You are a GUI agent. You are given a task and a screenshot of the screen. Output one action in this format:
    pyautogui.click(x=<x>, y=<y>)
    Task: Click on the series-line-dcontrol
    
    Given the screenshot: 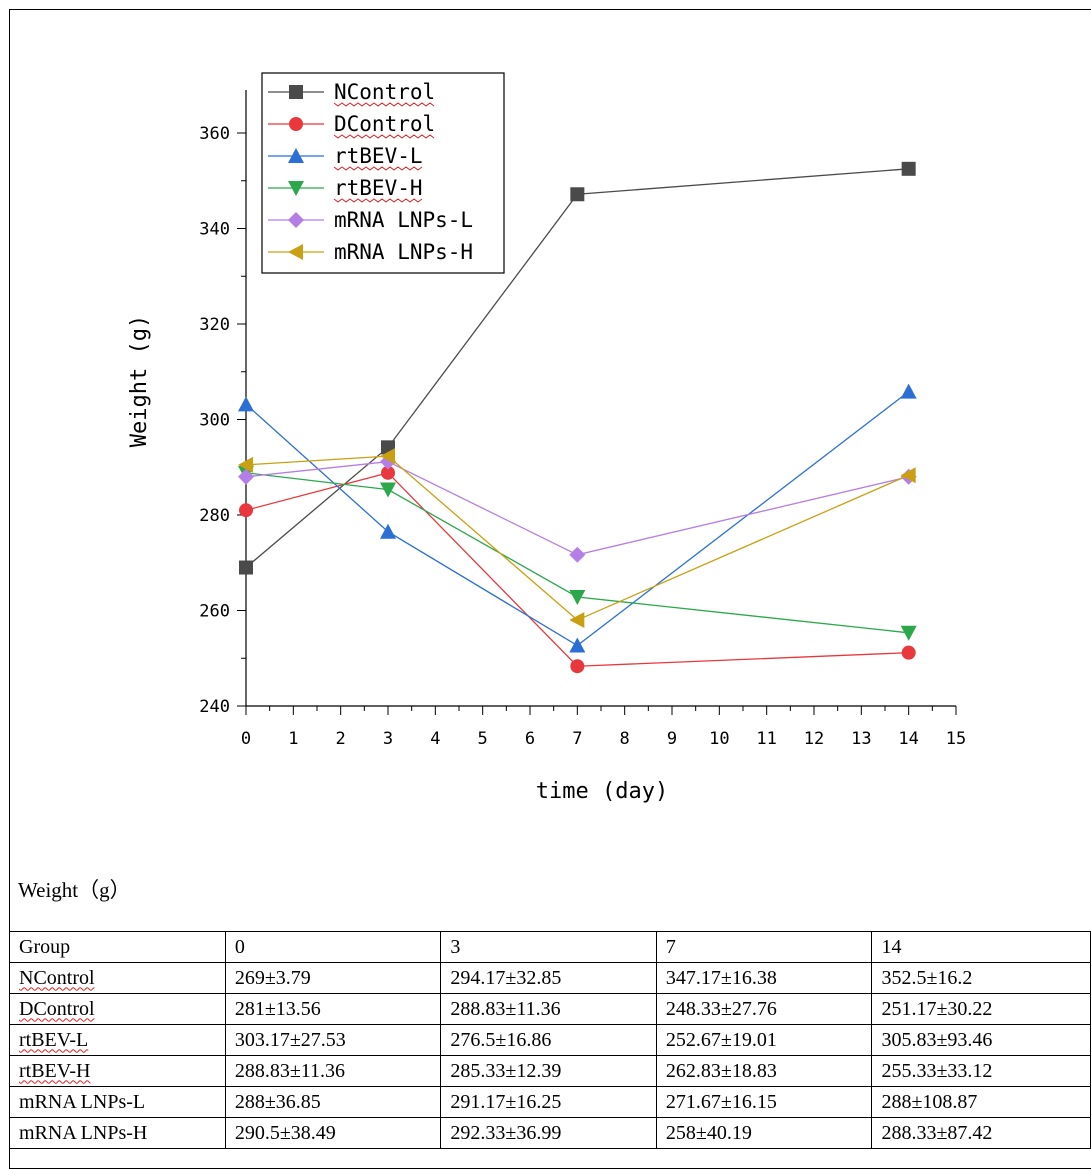 What is the action you would take?
    pyautogui.click(x=577, y=569)
    